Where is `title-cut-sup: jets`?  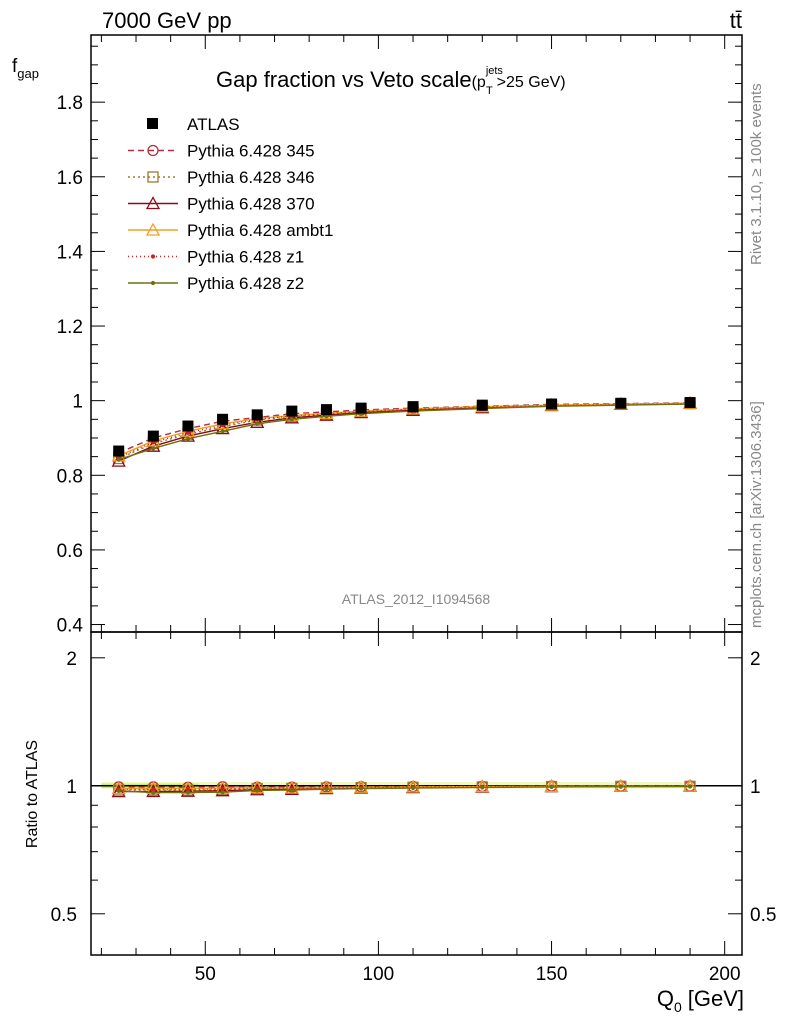 title-cut-sup: jets is located at coordinates (494, 71).